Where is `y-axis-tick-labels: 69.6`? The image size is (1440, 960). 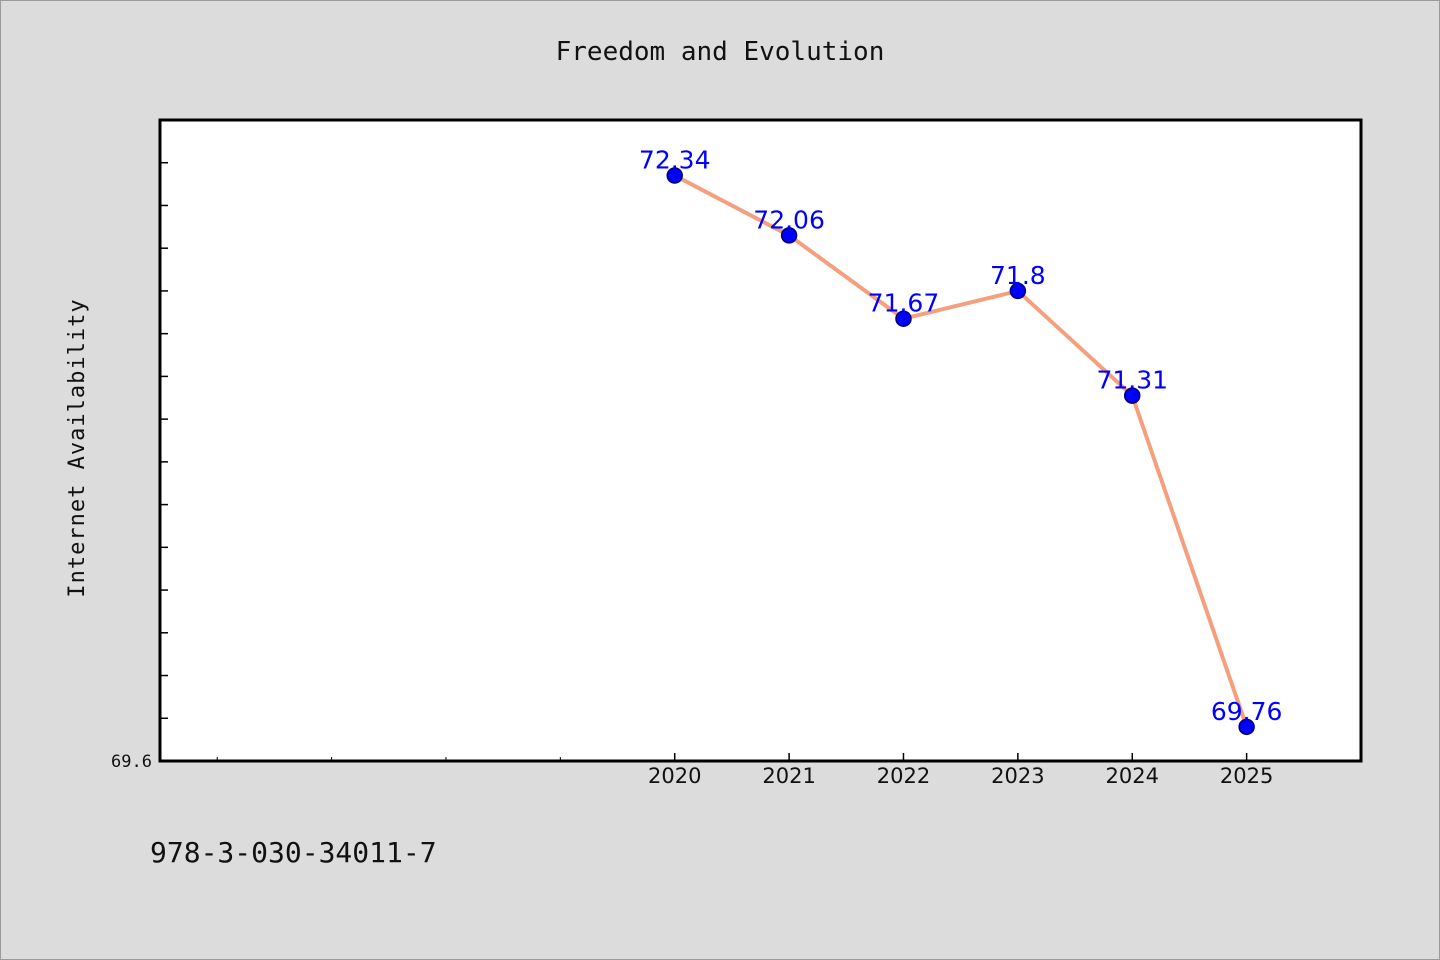 y-axis-tick-labels: 69.6 is located at coordinates (131, 762).